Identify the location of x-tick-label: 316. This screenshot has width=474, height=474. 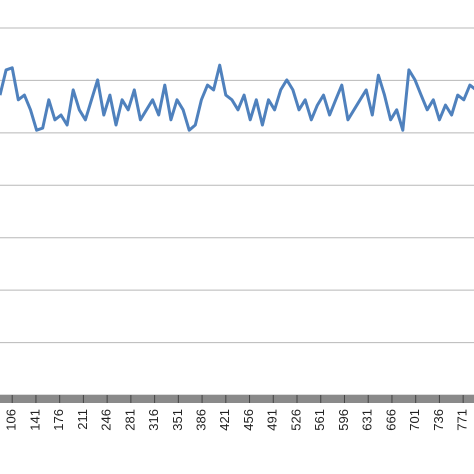
(153, 420).